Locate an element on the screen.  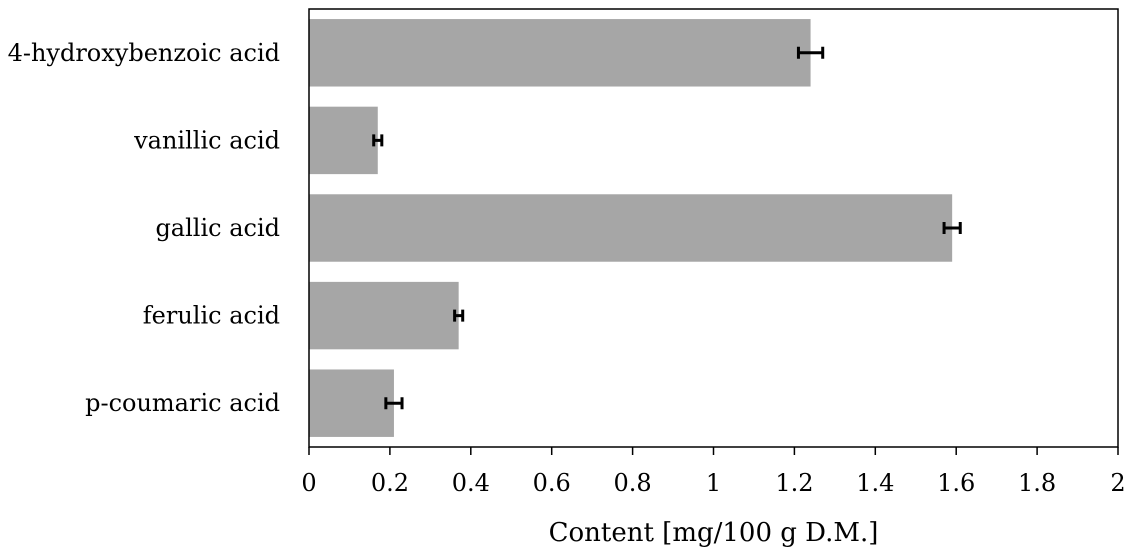
bar-gallic-acid is located at coordinates (631, 228).